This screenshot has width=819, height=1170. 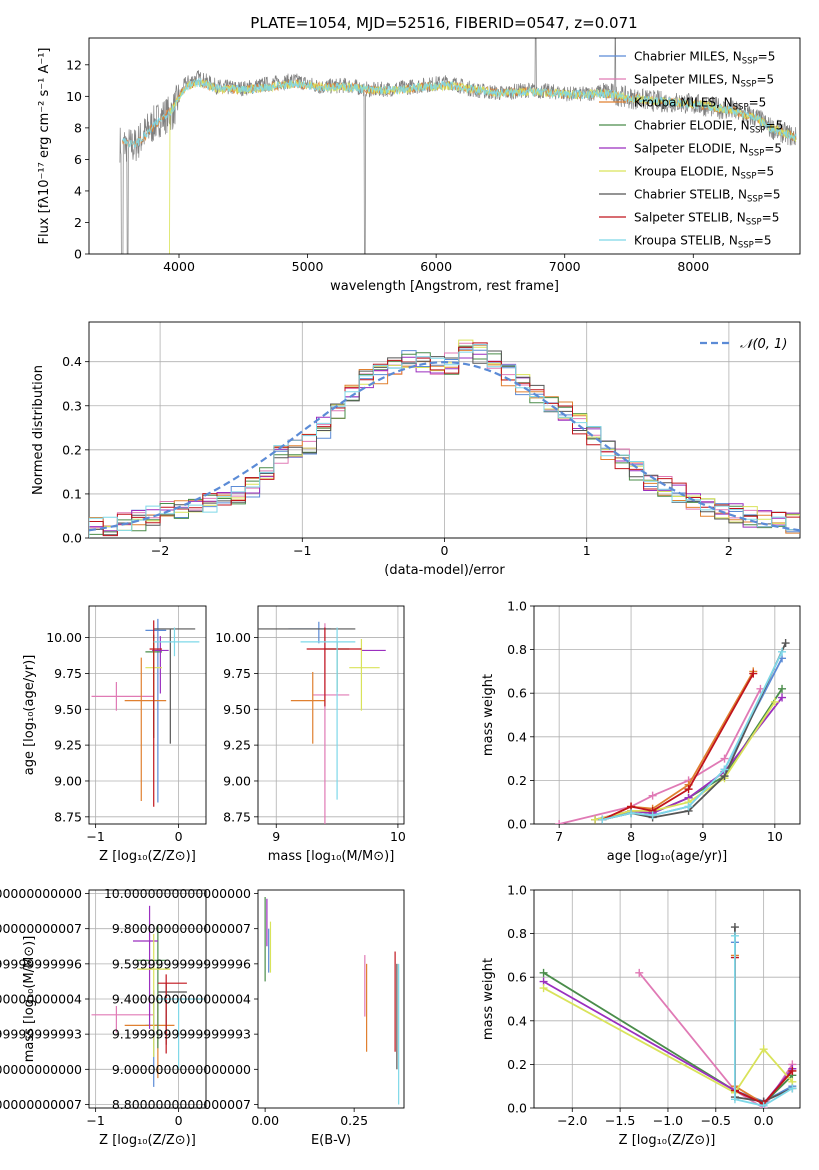 I want to click on mass-weight-vs-metallicity-plot-area, so click(x=668, y=1015).